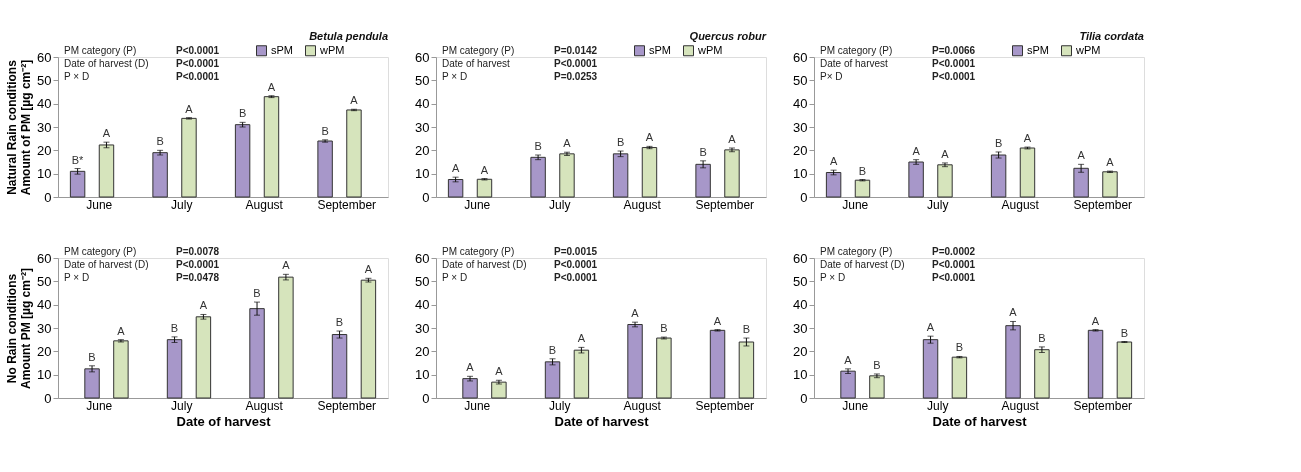  What do you see at coordinates (576, 251) in the screenshot?
I see `text: P=0.0015` at bounding box center [576, 251].